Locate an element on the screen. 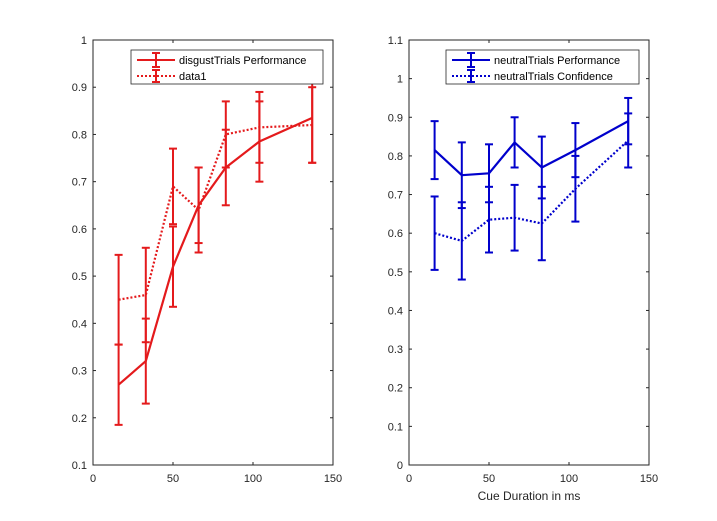 This screenshot has width=717, height=521. left-y-tick-label: 0.1 is located at coordinates (79, 466).